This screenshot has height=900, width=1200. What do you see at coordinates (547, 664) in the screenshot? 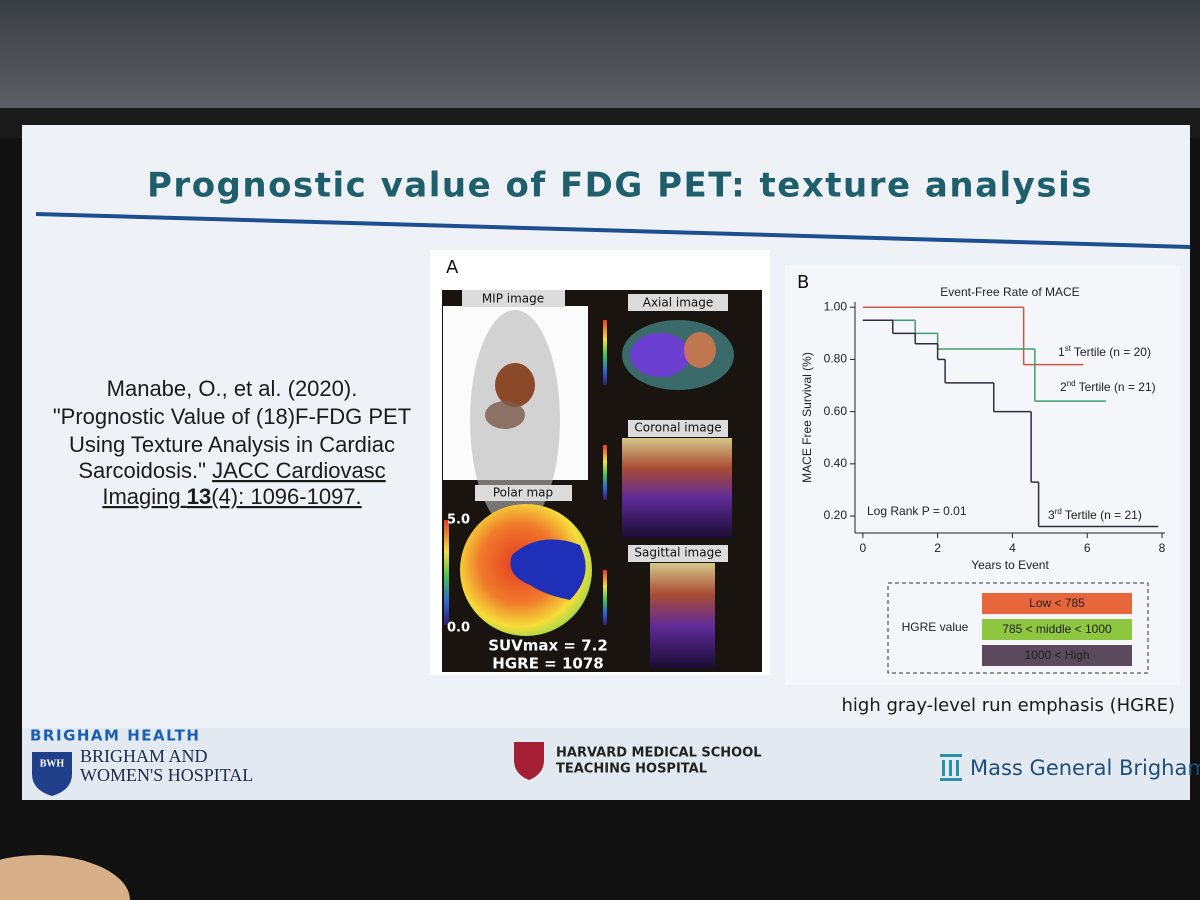
I see `polar-stat: HGRE = 1078` at bounding box center [547, 664].